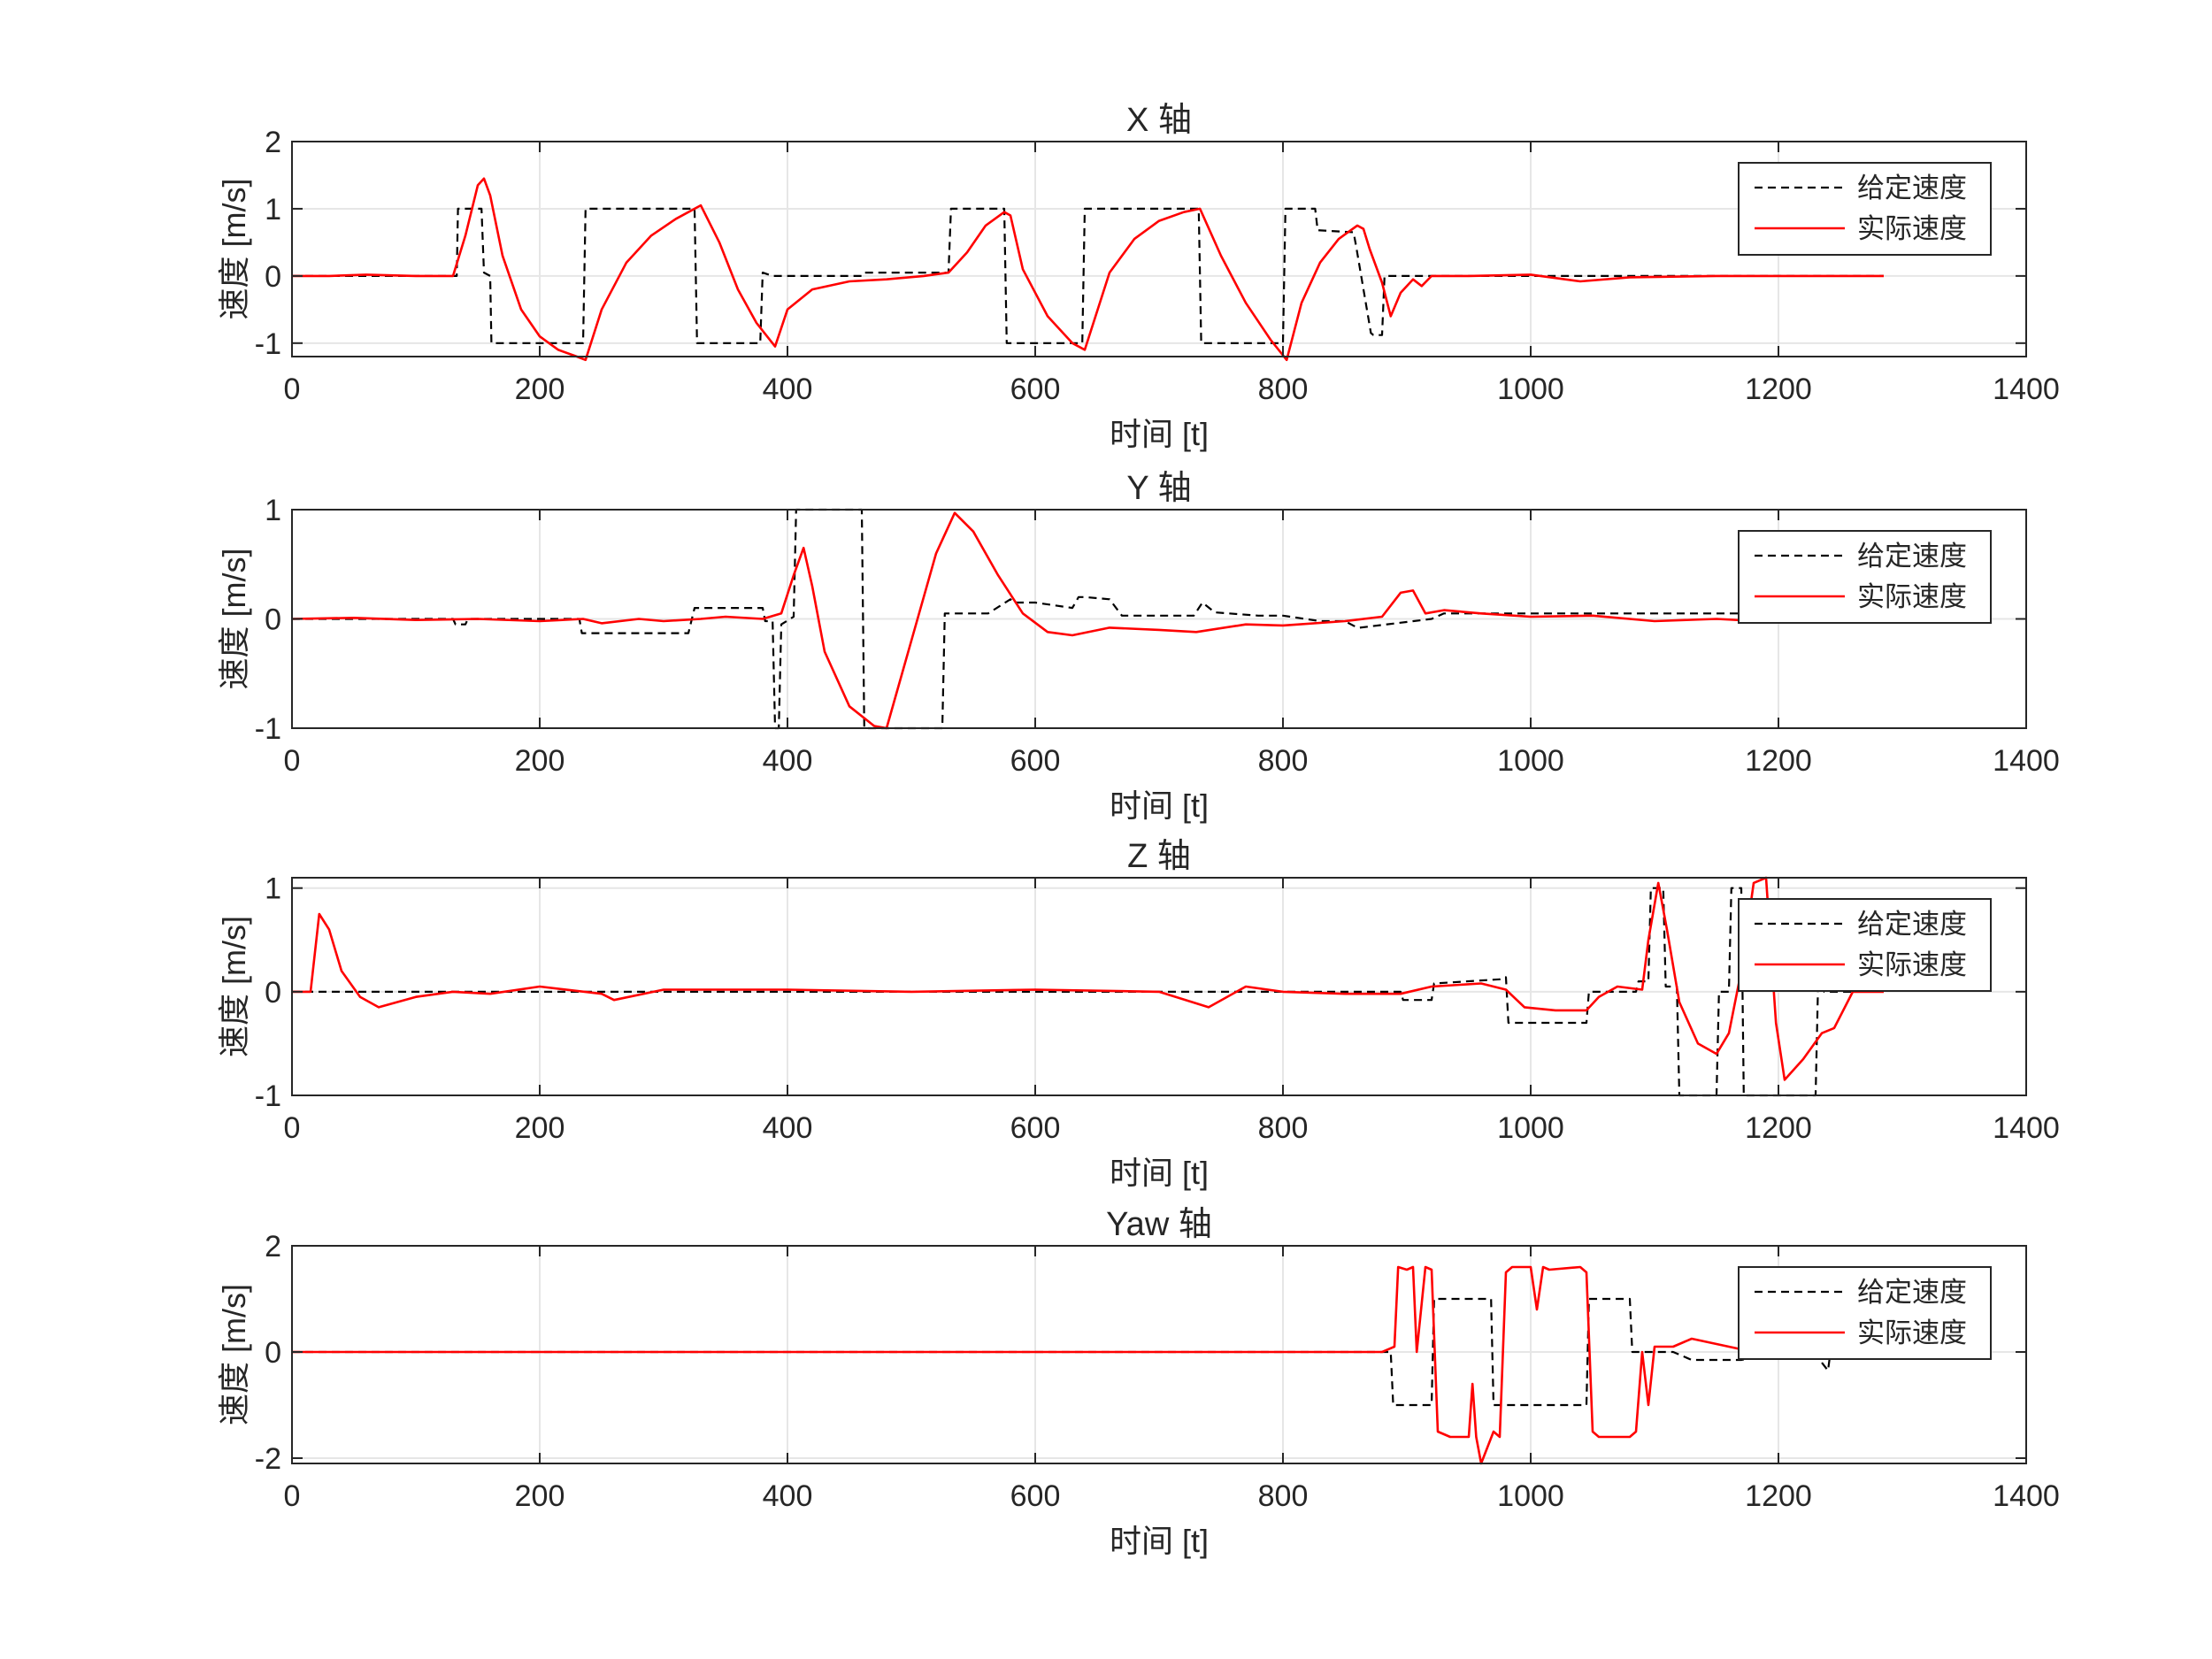  What do you see at coordinates (1158, 489) in the screenshot?
I see `subplot-title: Y 轴` at bounding box center [1158, 489].